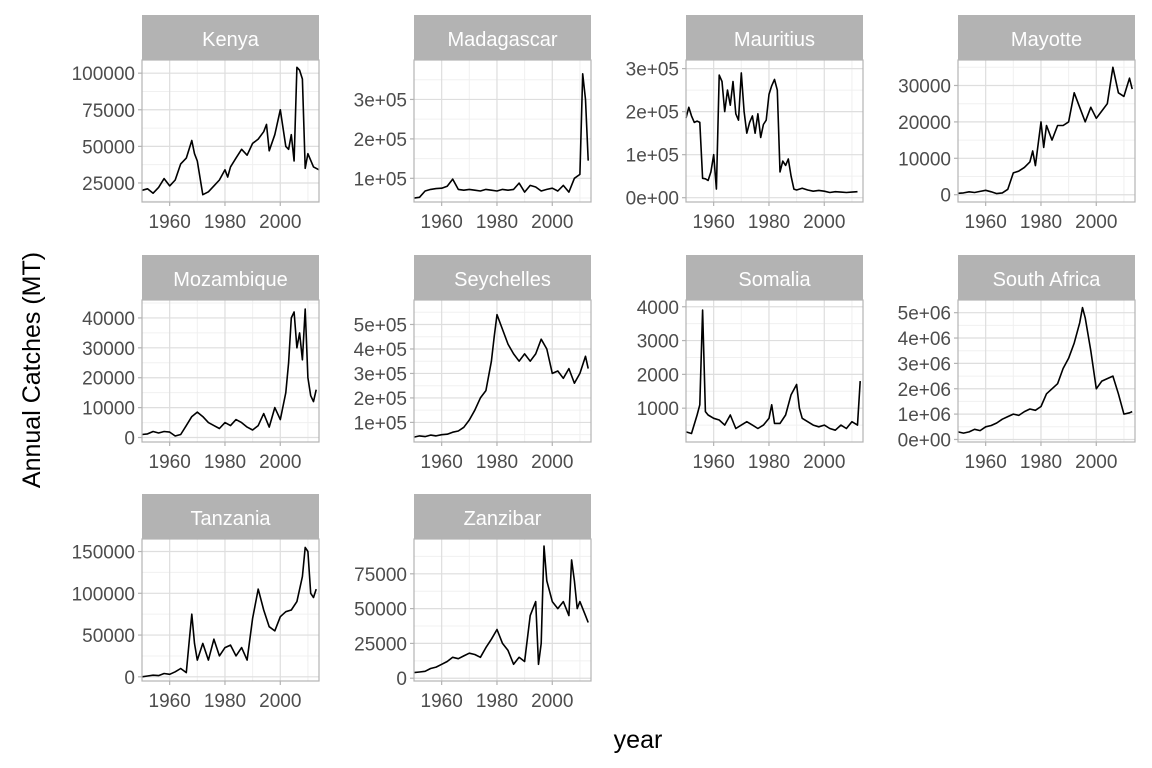 The width and height of the screenshot is (1152, 768). I want to click on strip-label: Mozambique, so click(230, 280).